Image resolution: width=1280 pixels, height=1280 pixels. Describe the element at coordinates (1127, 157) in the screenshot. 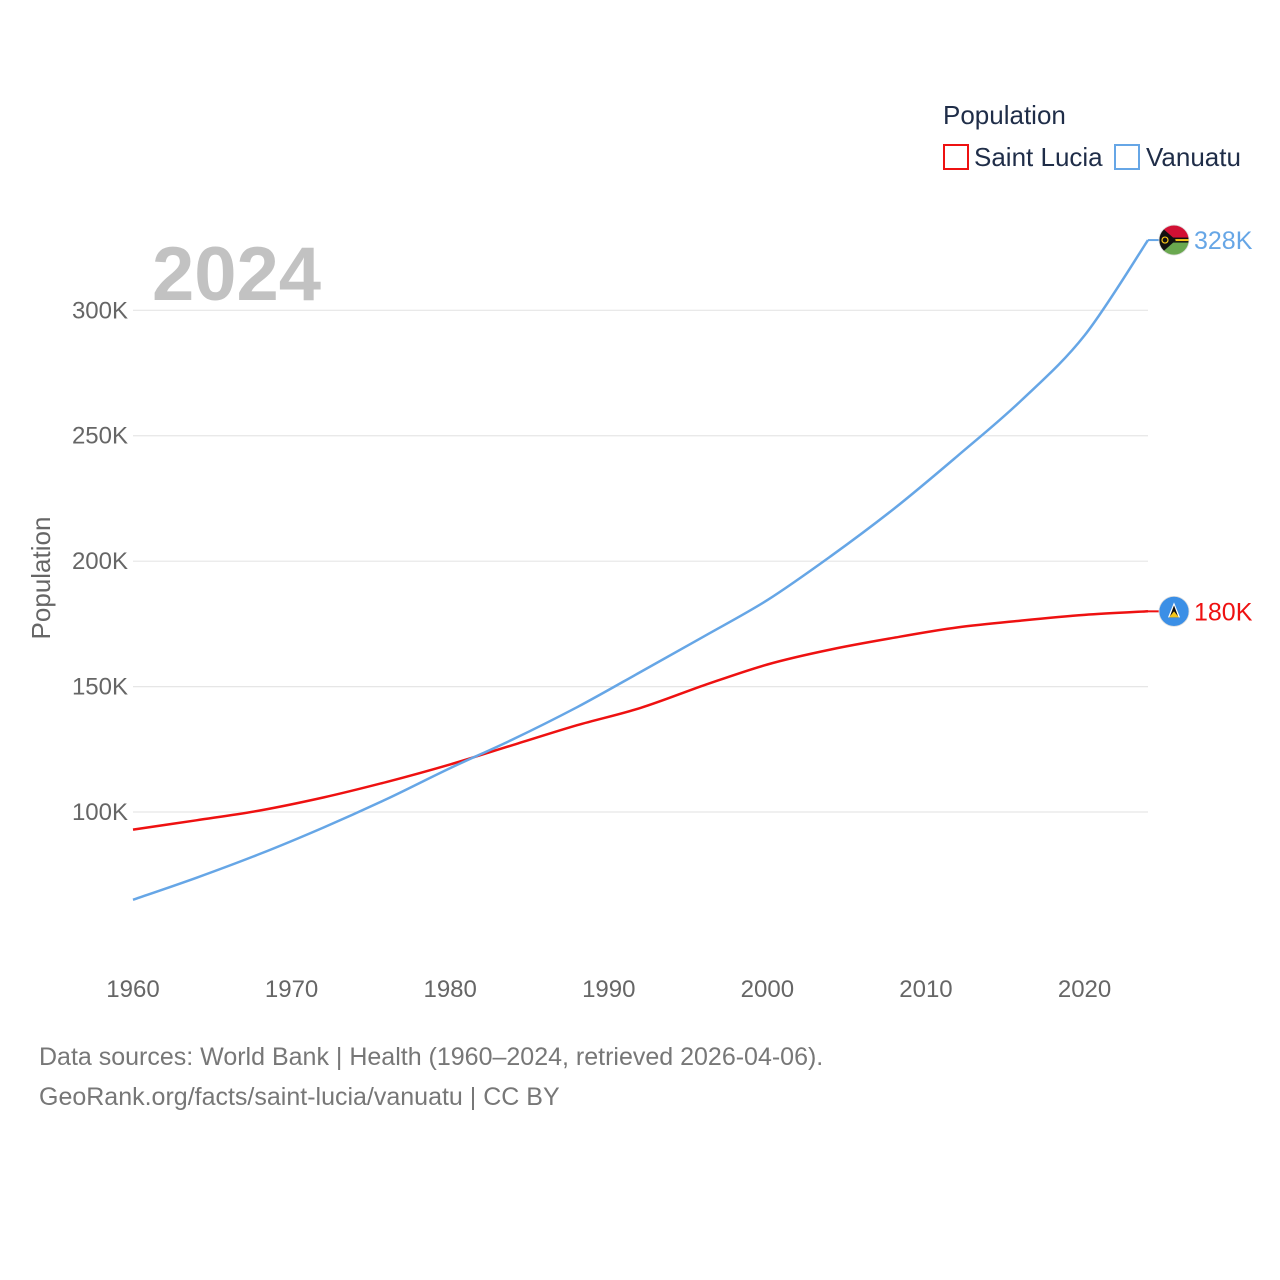

I see `legend-swatch-vanuatu` at that location.